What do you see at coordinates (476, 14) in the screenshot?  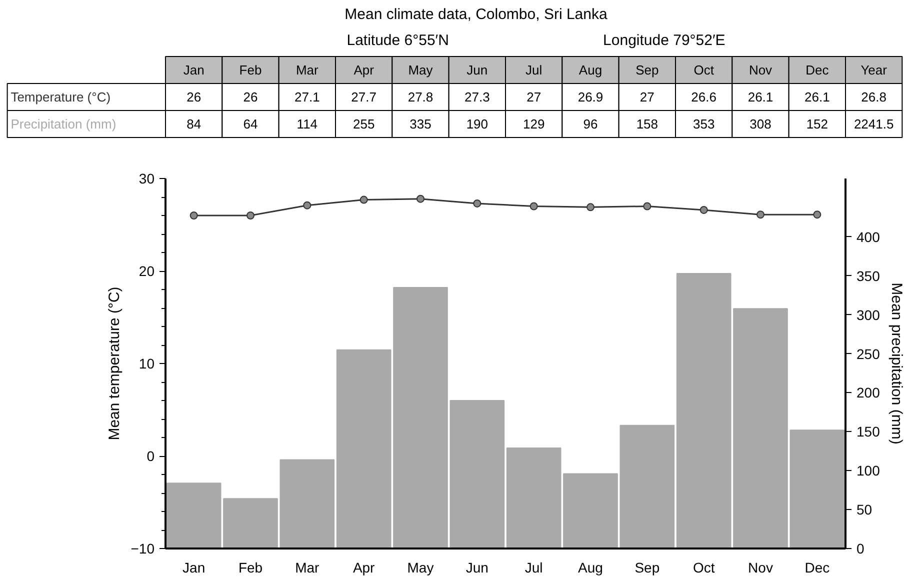 I see `chart-title: Mean climate data, Colombo, Sri Lanka` at bounding box center [476, 14].